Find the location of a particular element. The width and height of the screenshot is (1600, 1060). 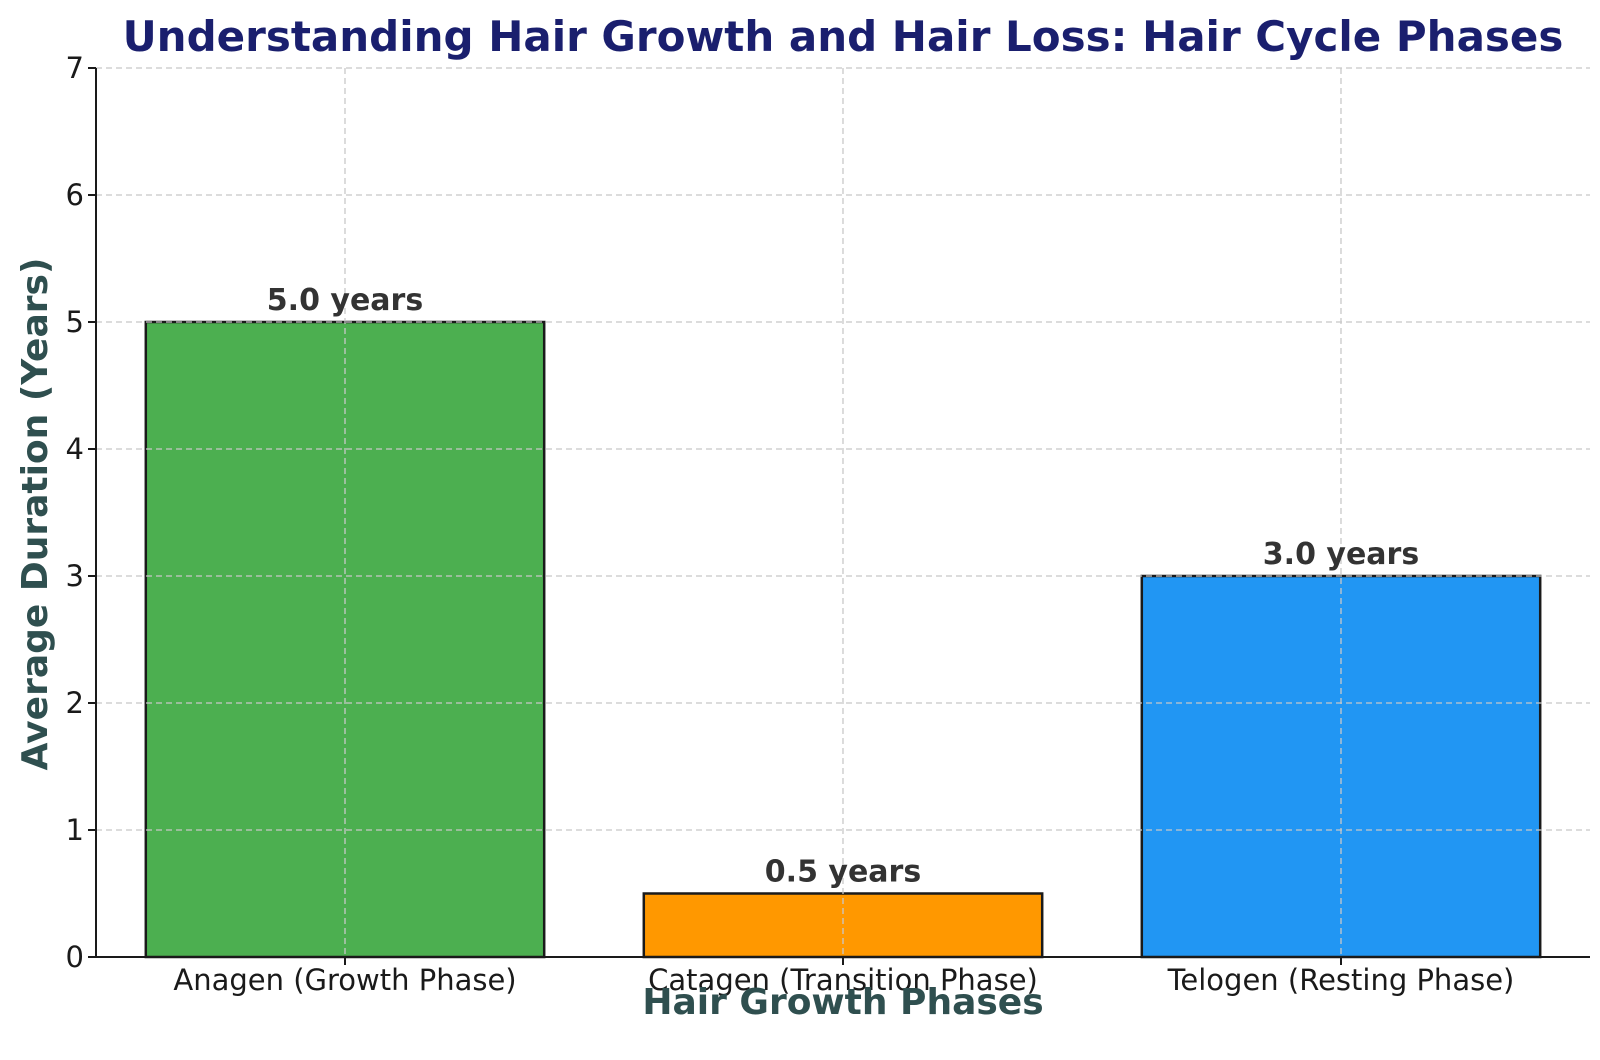

y-tick-labels: 0 1 2 3 4 5 6 7 is located at coordinates (81, 512).